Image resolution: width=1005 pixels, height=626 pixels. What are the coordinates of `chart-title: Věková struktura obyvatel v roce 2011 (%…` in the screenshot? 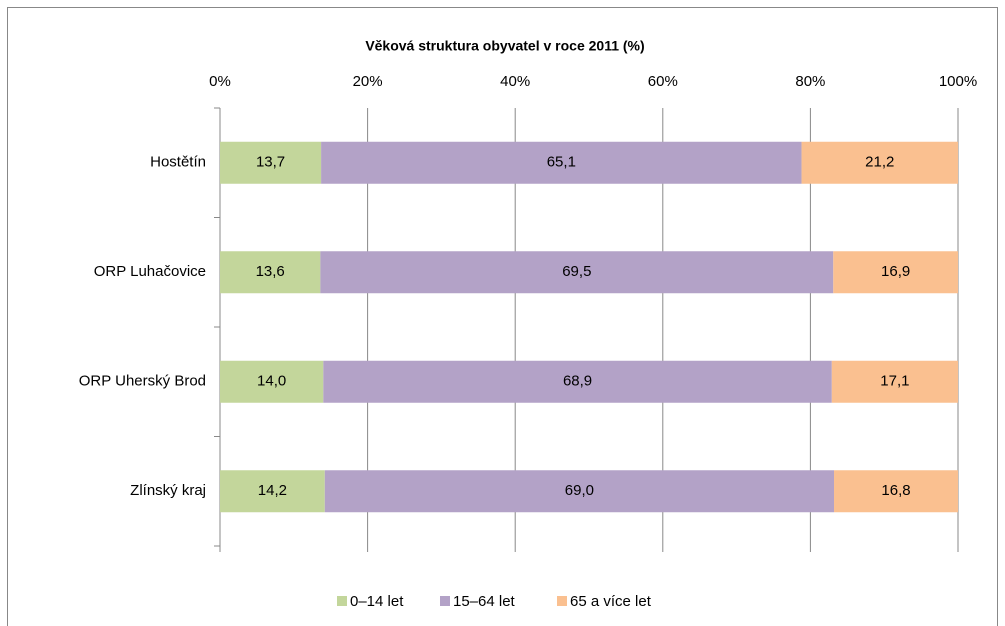 It's located at (504, 46).